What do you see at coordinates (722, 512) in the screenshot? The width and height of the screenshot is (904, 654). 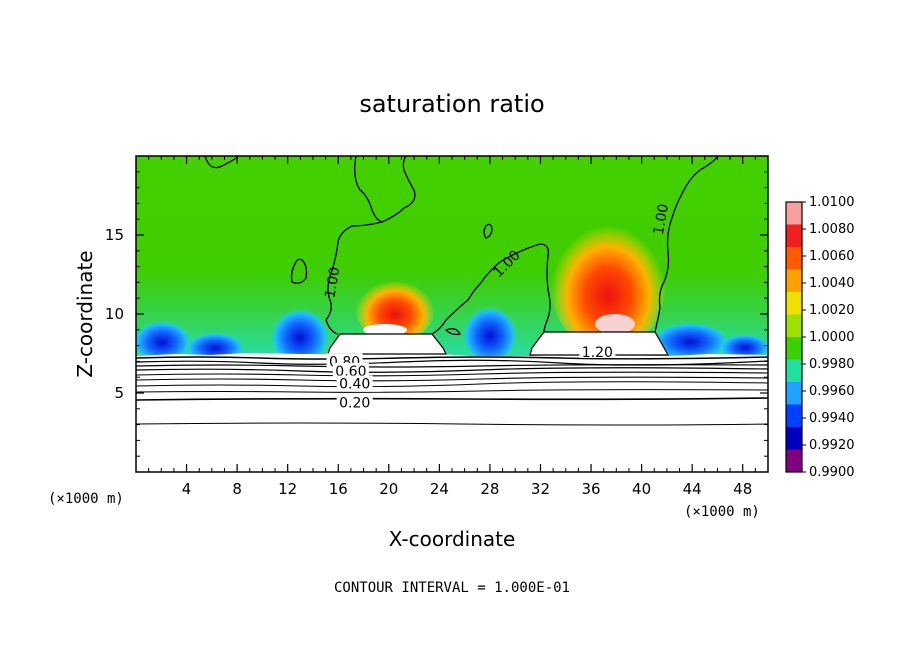 I see `x-unit-right: (×1000 m)` at bounding box center [722, 512].